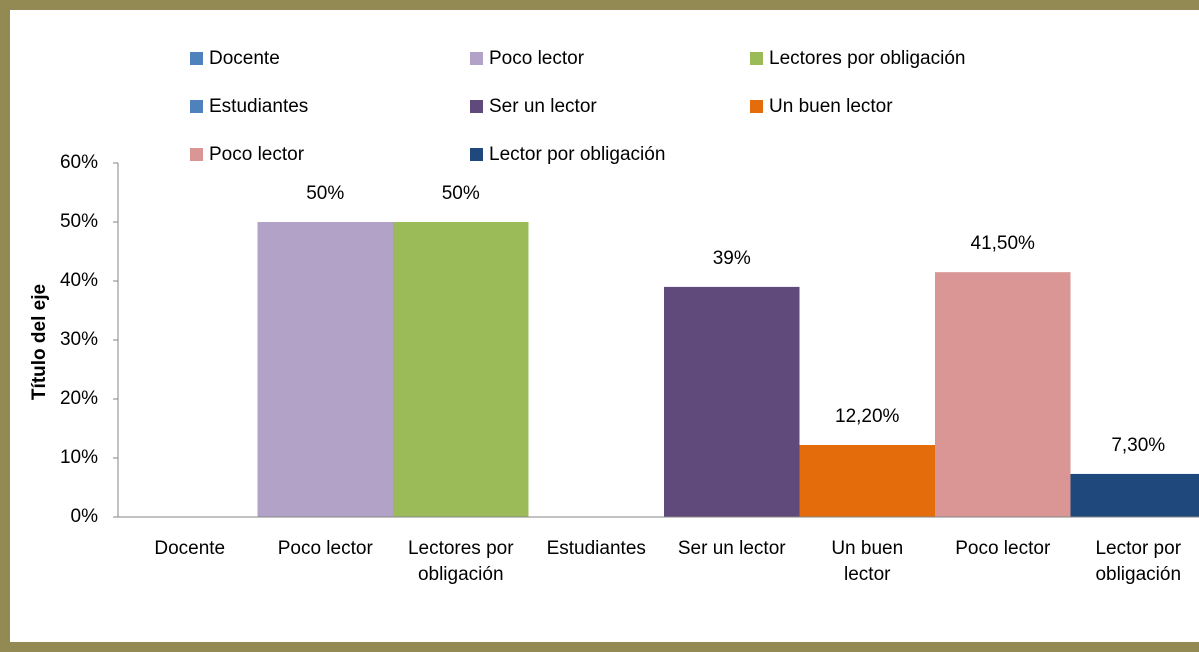  Describe the element at coordinates (1138, 445) in the screenshot. I see `value-label: 7,30%` at that location.